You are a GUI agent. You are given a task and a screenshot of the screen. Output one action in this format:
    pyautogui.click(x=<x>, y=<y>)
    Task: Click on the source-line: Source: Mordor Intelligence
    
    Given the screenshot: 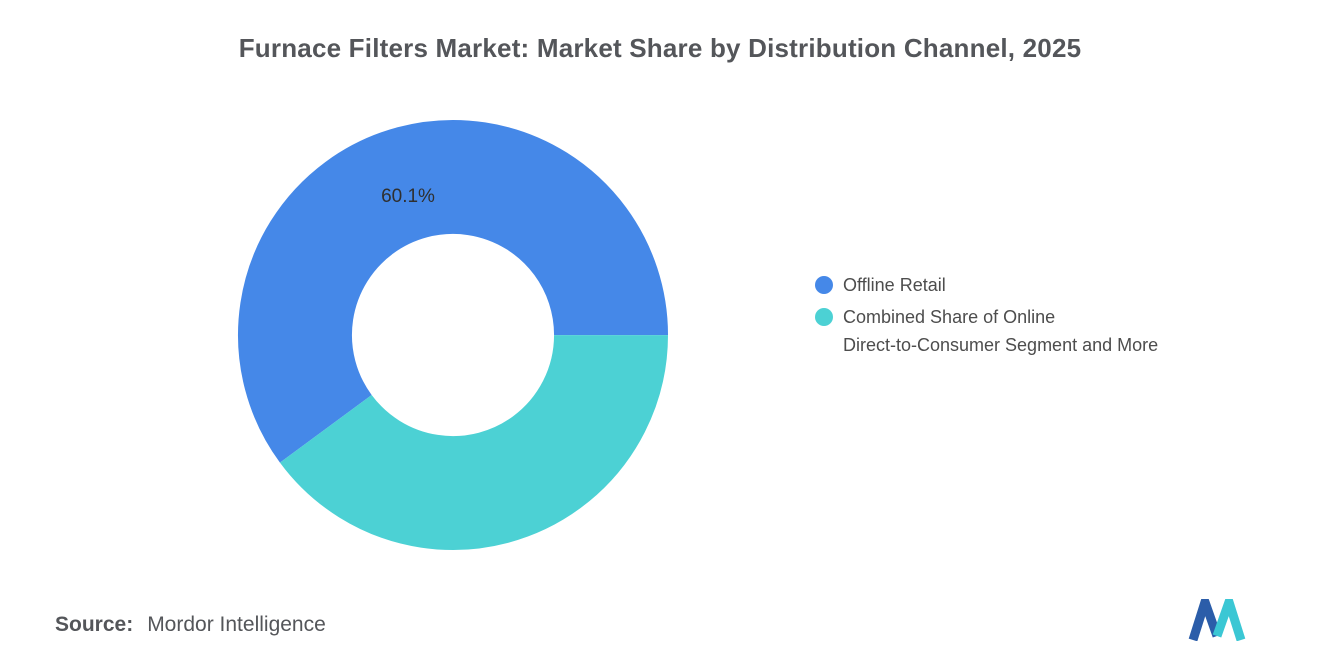 What is the action you would take?
    pyautogui.click(x=190, y=625)
    